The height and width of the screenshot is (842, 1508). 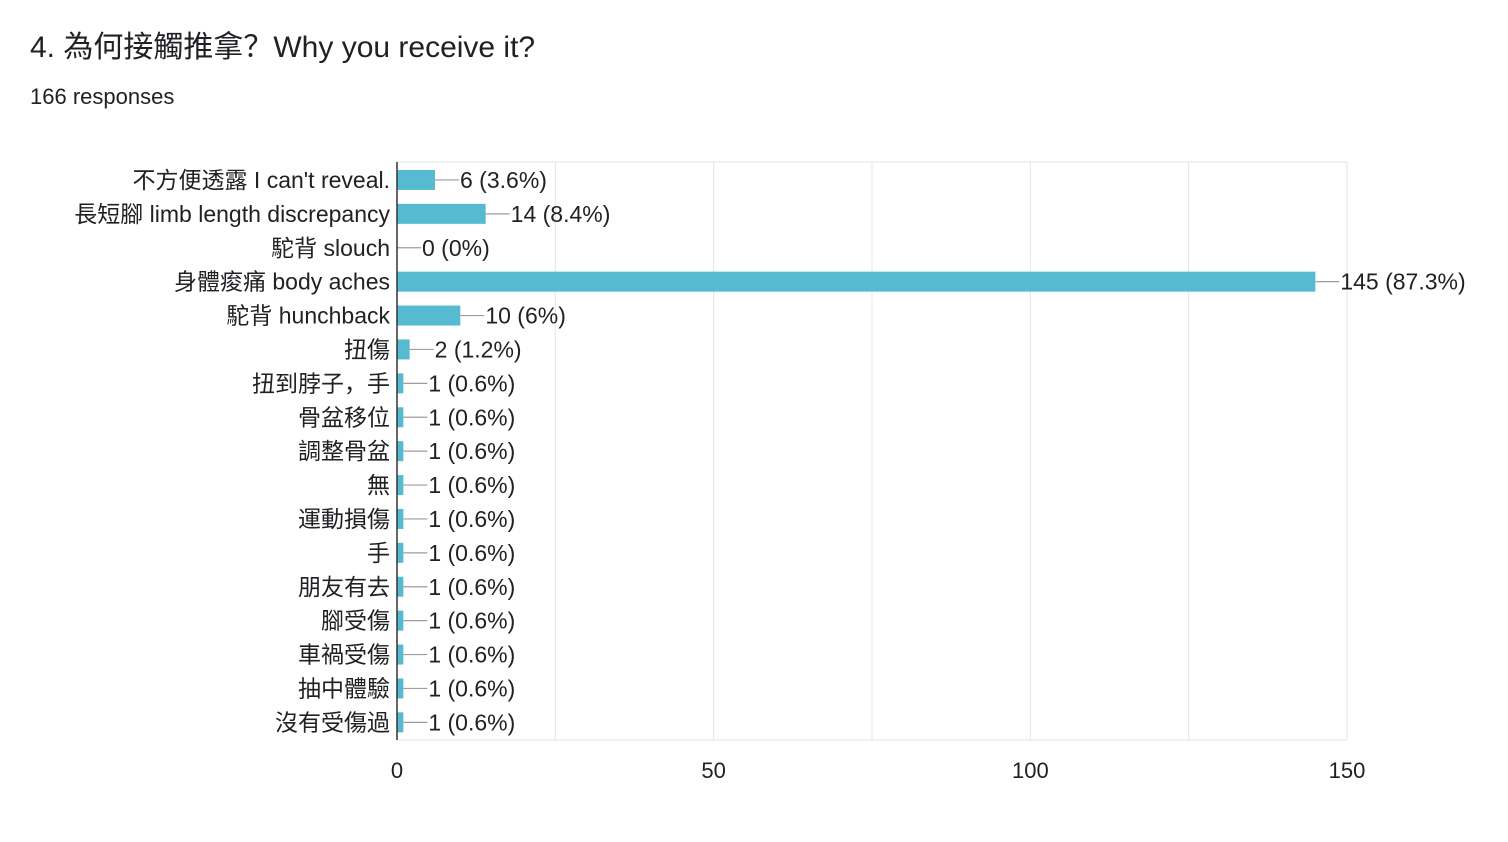 I want to click on data-label: 2 (1.2%), so click(x=478, y=349).